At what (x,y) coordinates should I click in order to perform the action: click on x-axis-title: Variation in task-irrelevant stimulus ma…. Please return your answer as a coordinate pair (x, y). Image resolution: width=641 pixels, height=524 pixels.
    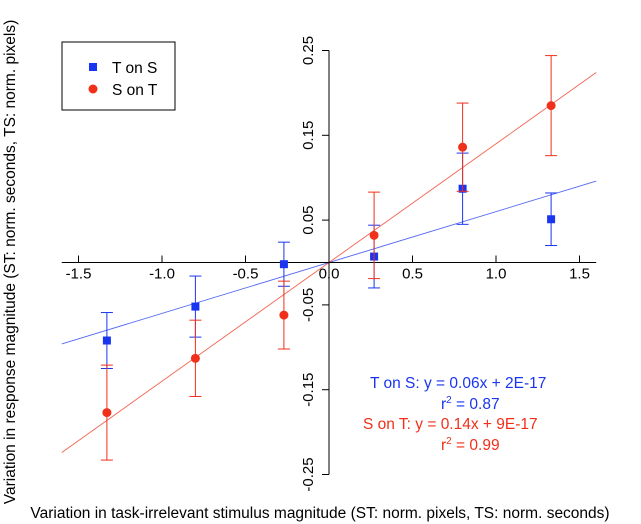
    Looking at the image, I should click on (319, 513).